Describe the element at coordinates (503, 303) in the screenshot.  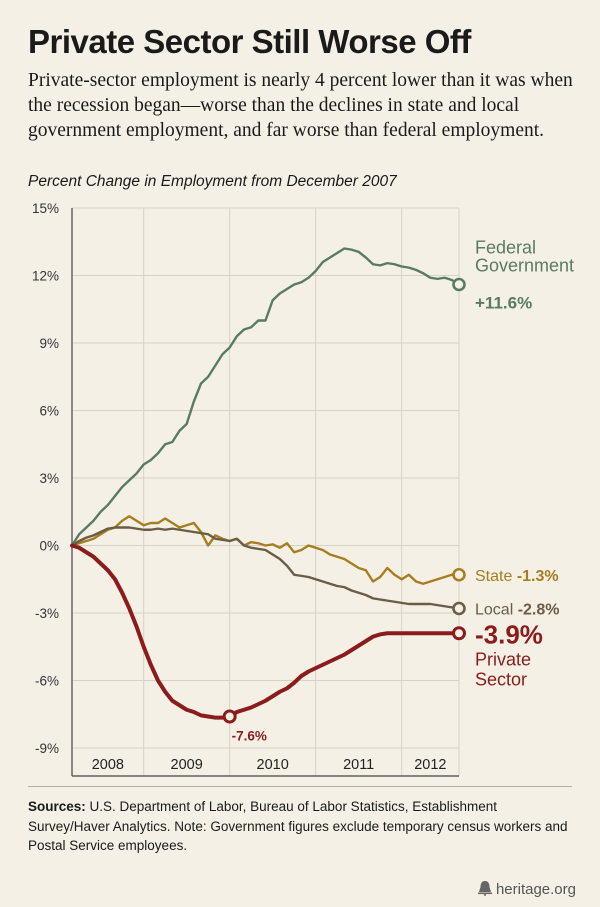
I see `series-value-label: +11.6%` at that location.